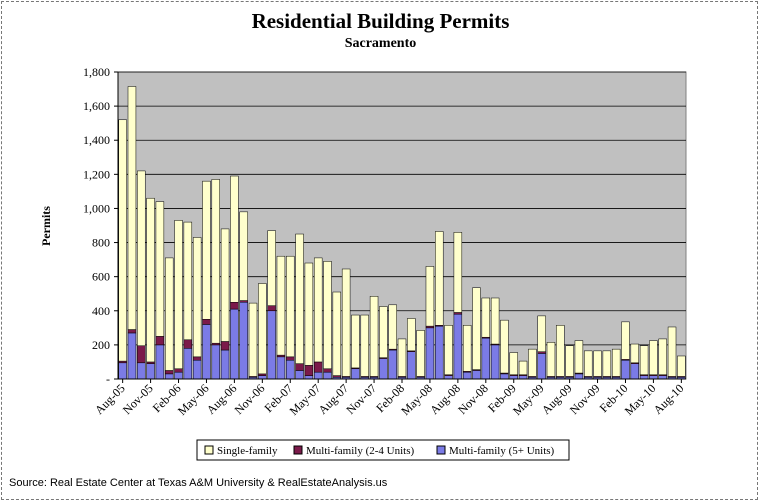  What do you see at coordinates (100, 225) in the screenshot?
I see `y-tick-labels: - 200 400 600 800 1,000 1,200 1,400 1,600 1,800` at bounding box center [100, 225].